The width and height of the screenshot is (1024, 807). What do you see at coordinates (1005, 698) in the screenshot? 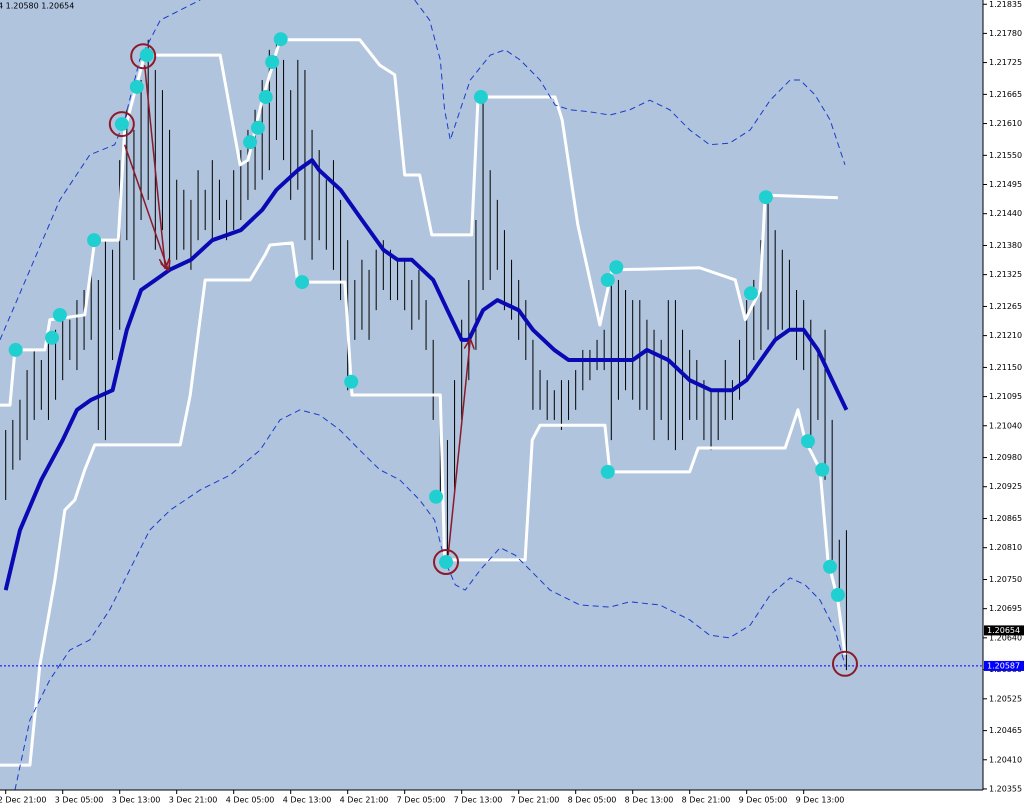
I see `y-tick-label: 1.20525` at bounding box center [1005, 698].